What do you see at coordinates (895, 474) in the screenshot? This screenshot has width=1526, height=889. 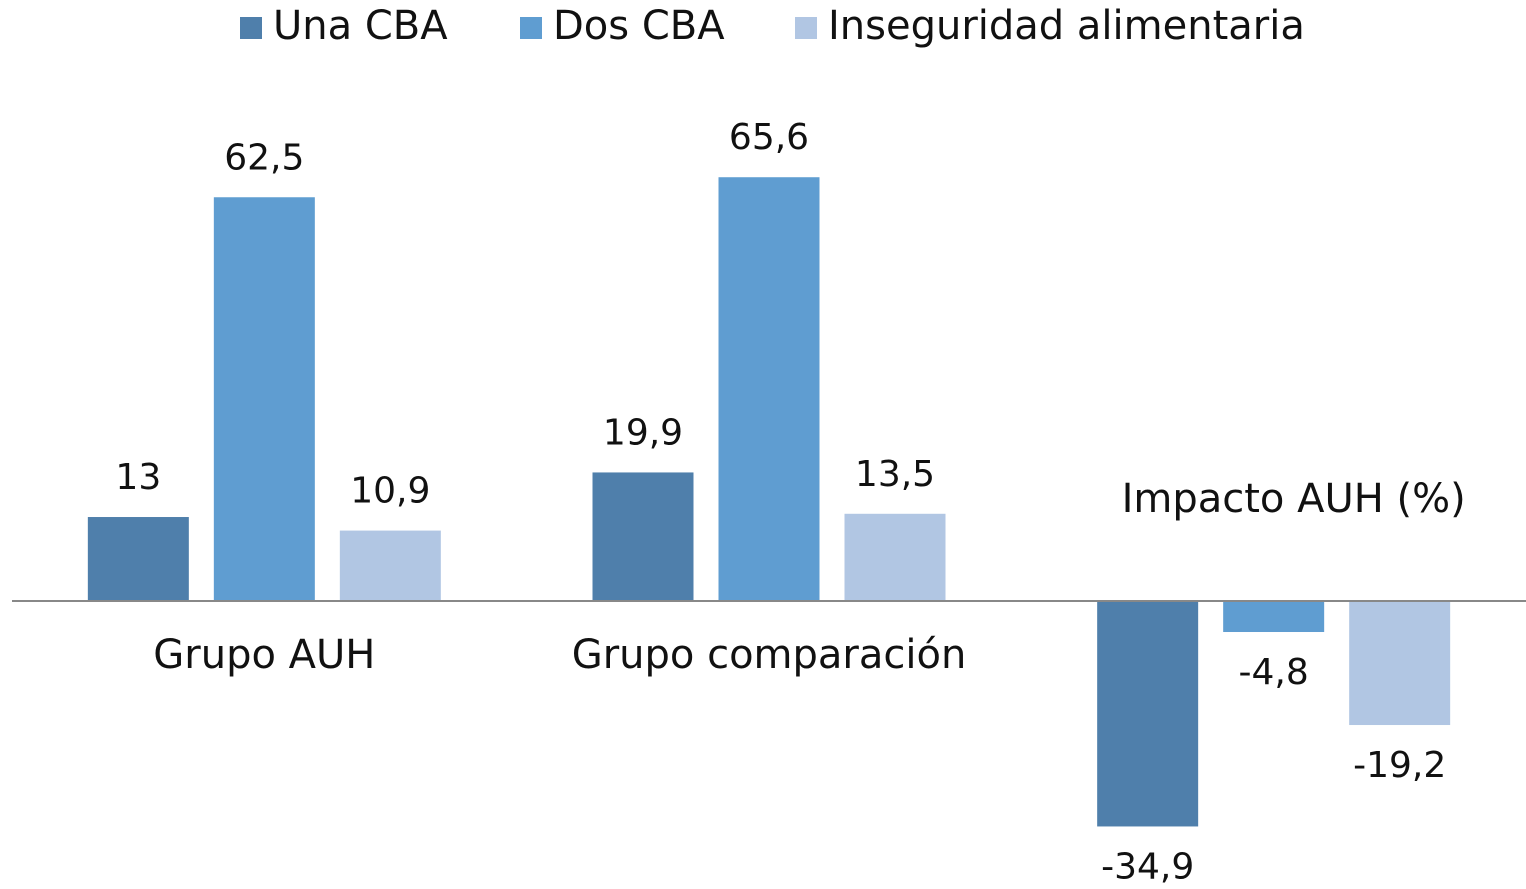 I see `data-label: 13,5` at bounding box center [895, 474].